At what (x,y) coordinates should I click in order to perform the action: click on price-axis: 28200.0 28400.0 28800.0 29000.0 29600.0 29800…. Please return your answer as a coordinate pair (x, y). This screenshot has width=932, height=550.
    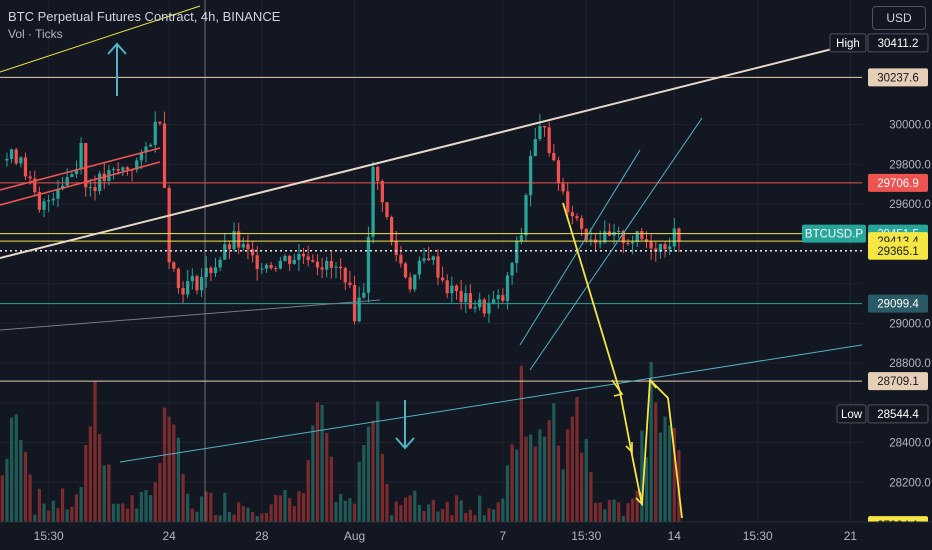
    Looking at the image, I should click on (910, 305).